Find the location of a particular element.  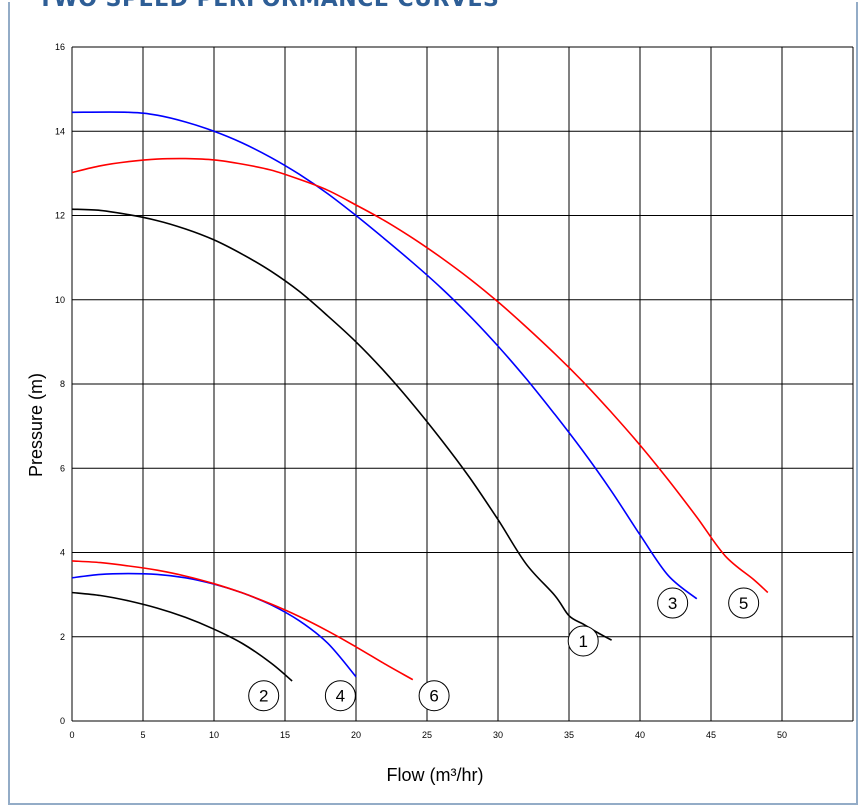

page-title: TWO SPEED PERFORMANCE CURVES is located at coordinates (268, 6).